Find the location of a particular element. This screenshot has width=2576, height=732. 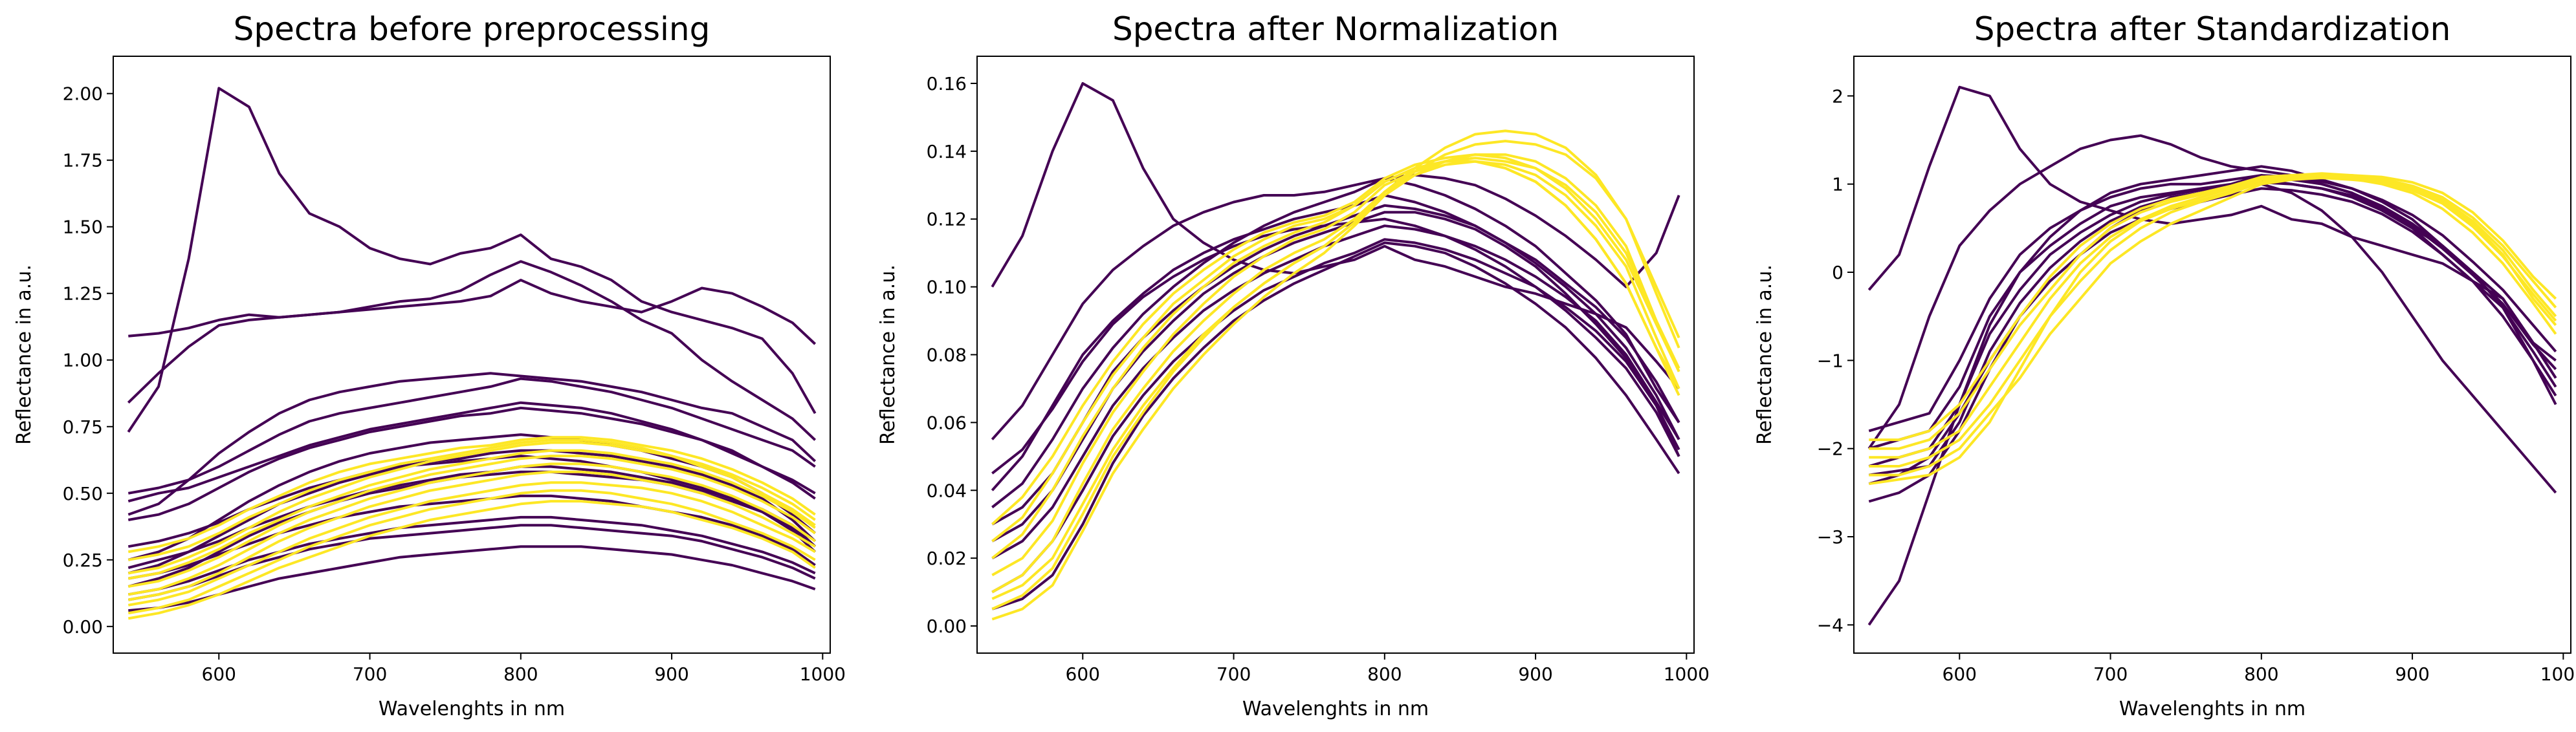

chart-title: Spectra after Normalization is located at coordinates (1335, 29).